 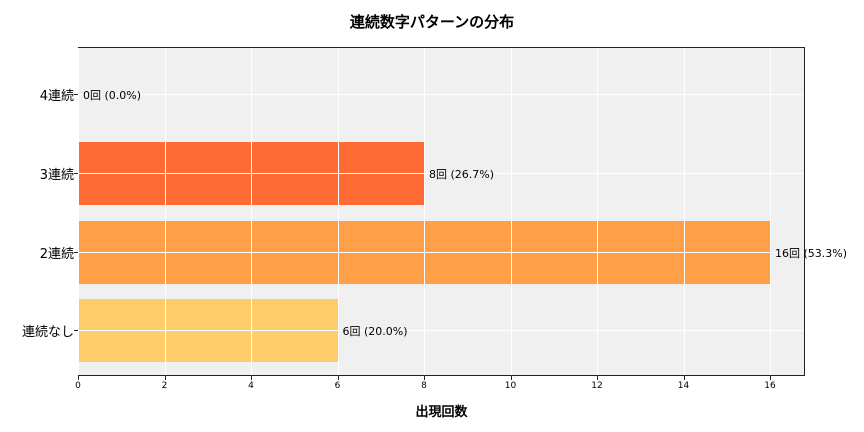 What do you see at coordinates (56, 254) in the screenshot?
I see `y-tick-label: 2連続` at bounding box center [56, 254].